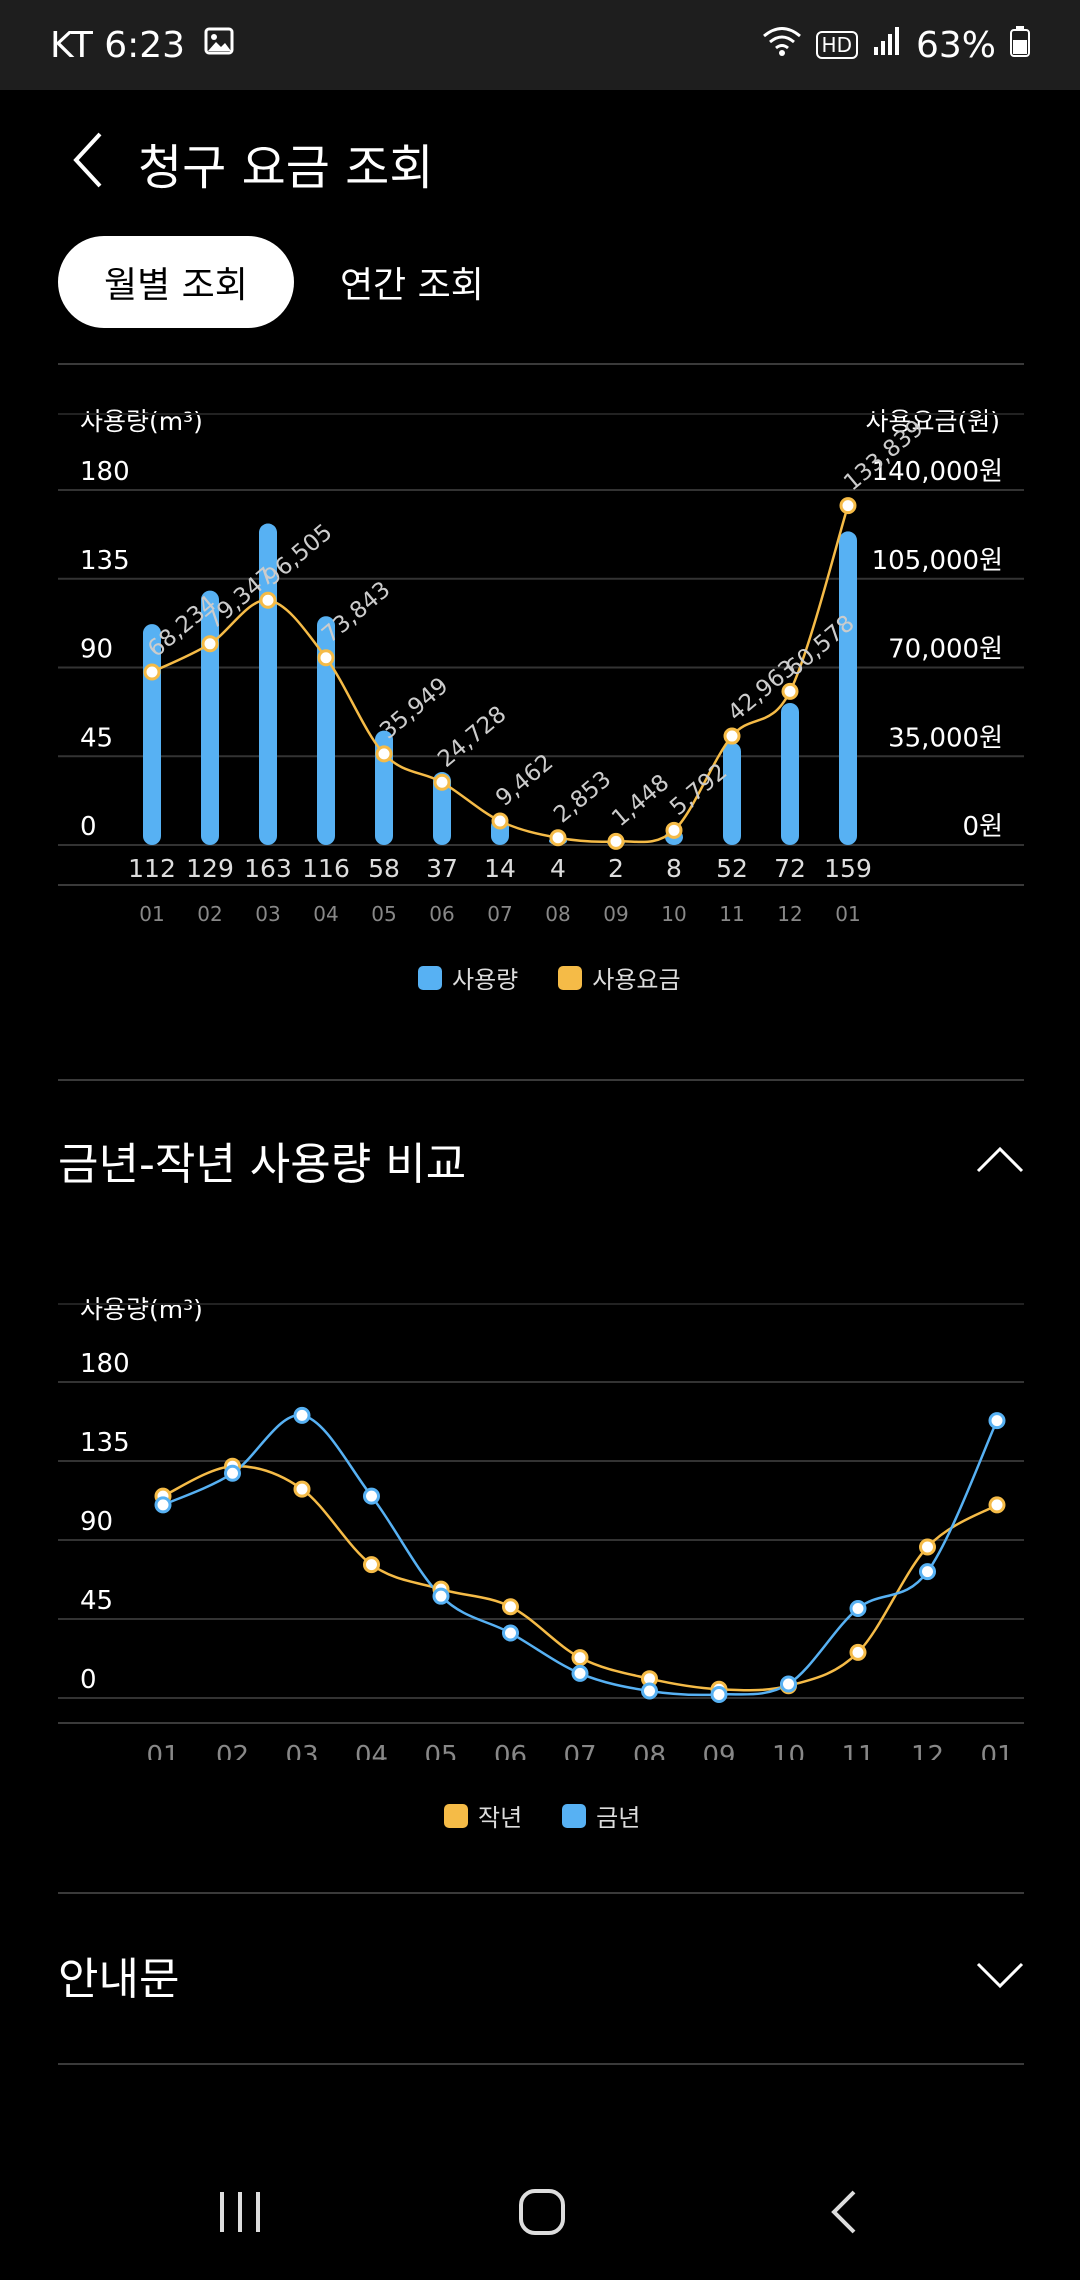 This screenshot has height=2280, width=1080. What do you see at coordinates (955, 45) in the screenshot?
I see `battery-percent: 63%` at bounding box center [955, 45].